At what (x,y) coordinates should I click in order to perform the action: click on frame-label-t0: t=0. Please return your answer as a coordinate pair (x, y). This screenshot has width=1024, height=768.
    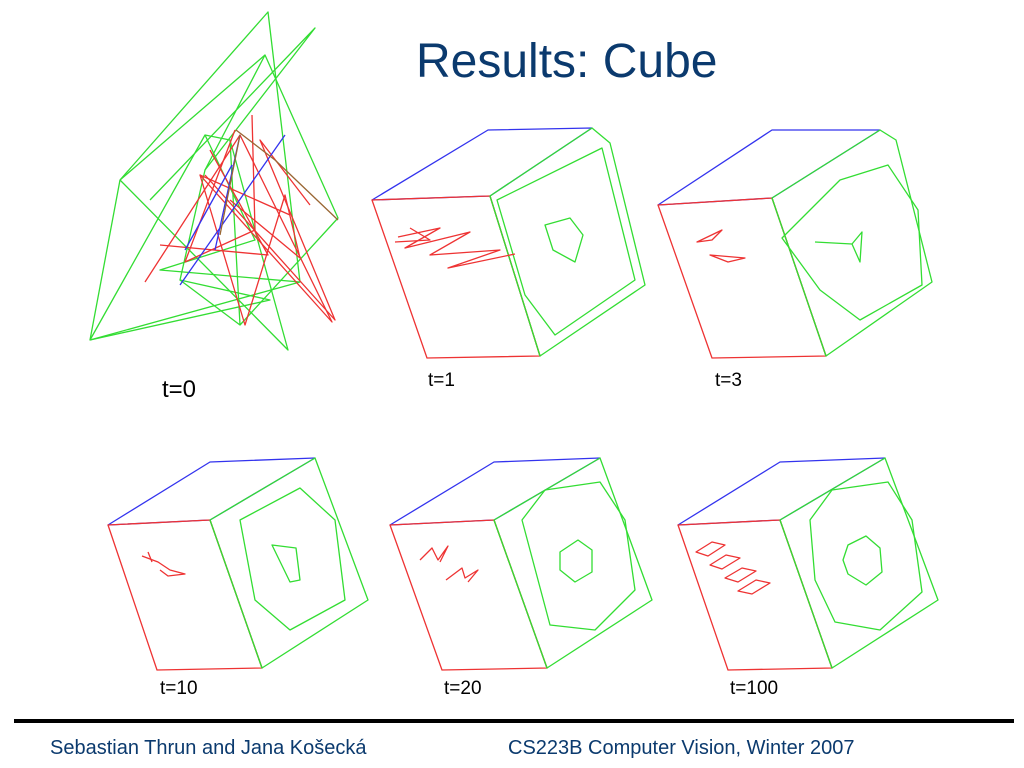
    Looking at the image, I should click on (179, 389).